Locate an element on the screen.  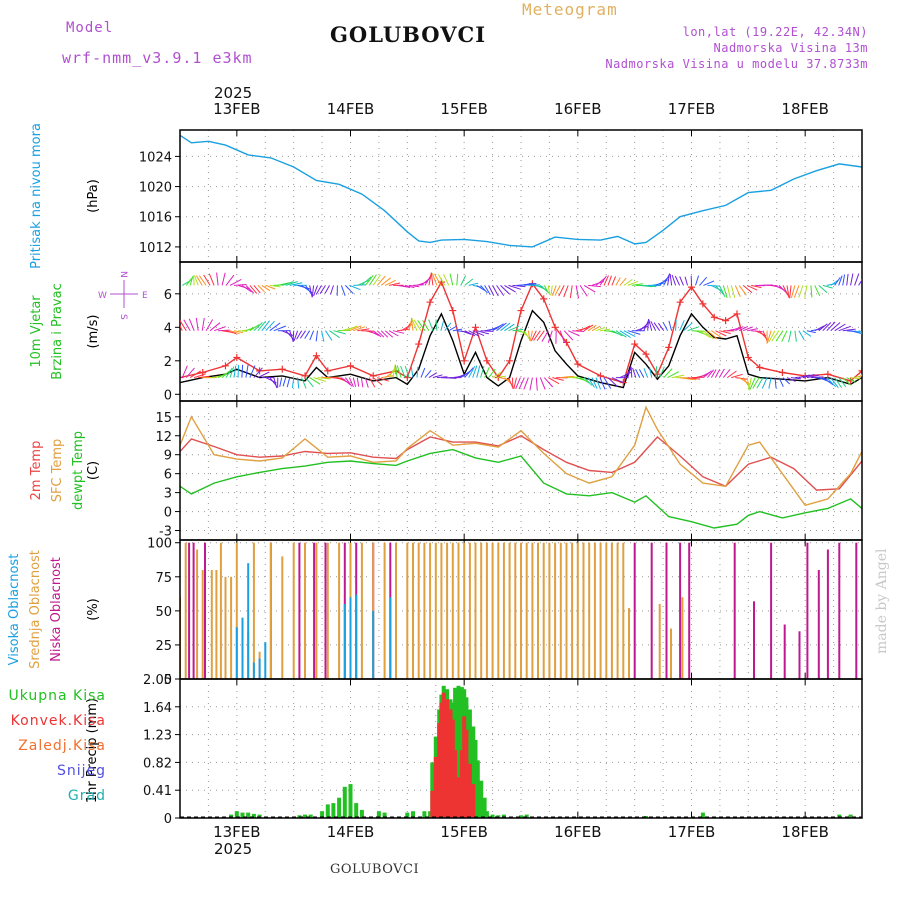
series-group is located at coordinates (521, 191).